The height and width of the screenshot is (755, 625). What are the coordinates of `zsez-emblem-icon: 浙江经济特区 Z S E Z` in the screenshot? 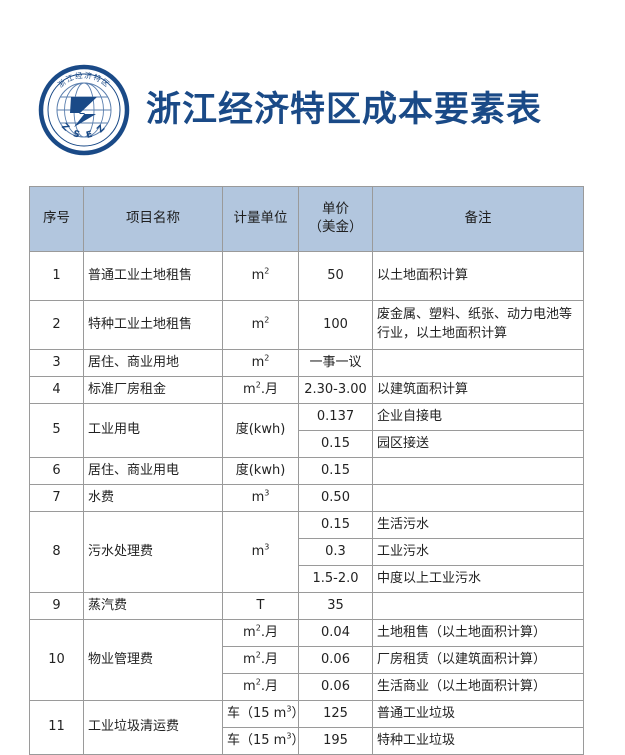 It's located at (84, 110).